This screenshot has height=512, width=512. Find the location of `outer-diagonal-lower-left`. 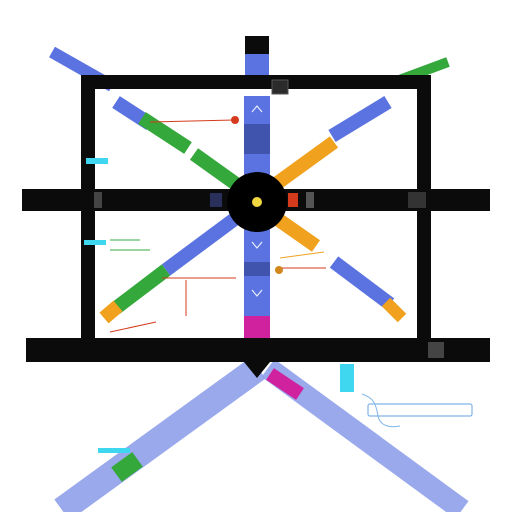

outer-diagonal-lower-left is located at coordinates (160, 434).